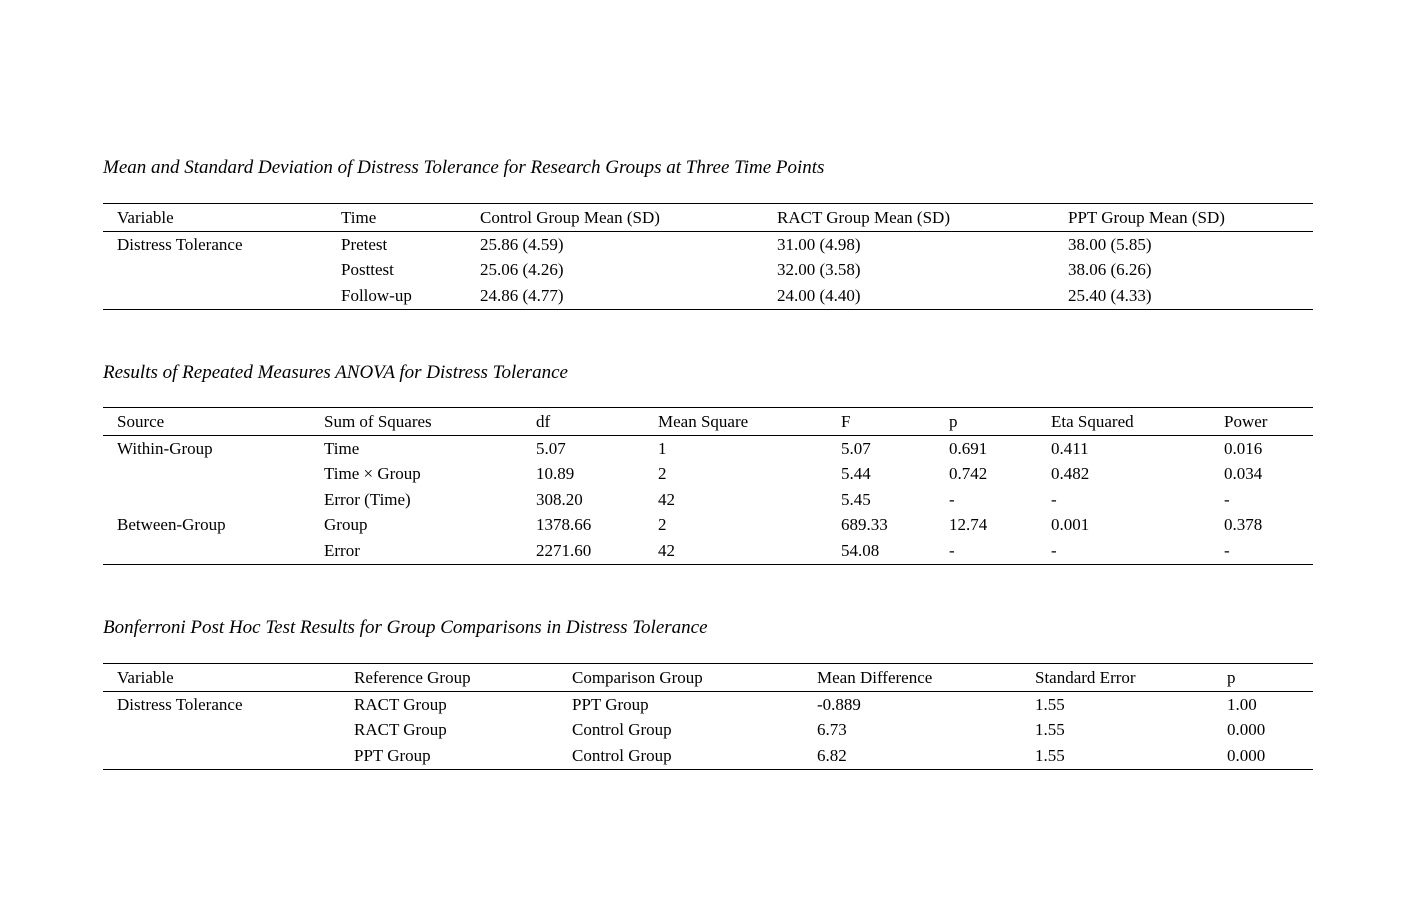 Image resolution: width=1412 pixels, height=920 pixels. What do you see at coordinates (559, 499) in the screenshot?
I see `cell: 308.20` at bounding box center [559, 499].